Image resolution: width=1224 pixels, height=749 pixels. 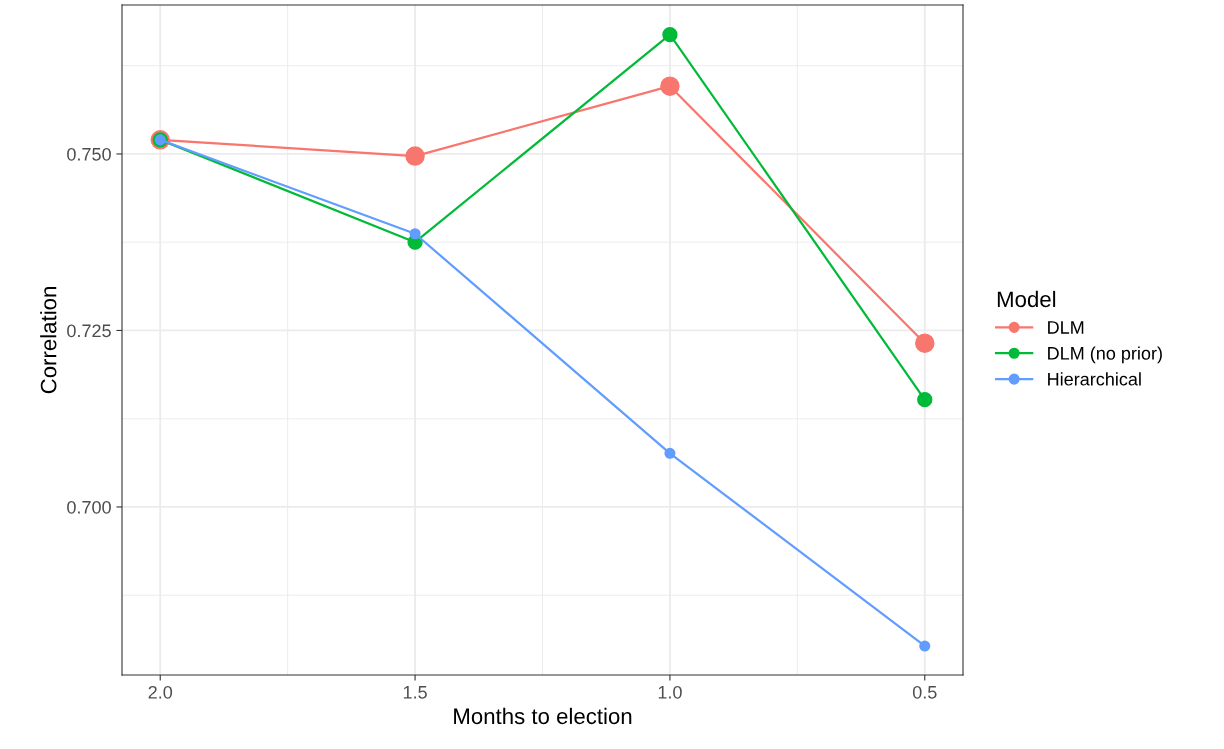 I want to click on legend-label: Hierarchical, so click(x=1094, y=379).